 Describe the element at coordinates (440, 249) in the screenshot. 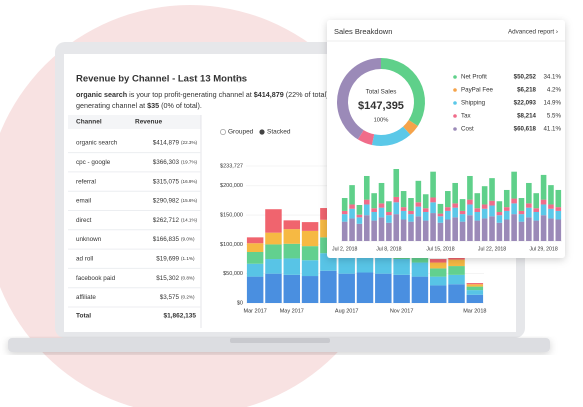

I see `daily-x-label: Jul 15, 2018` at that location.